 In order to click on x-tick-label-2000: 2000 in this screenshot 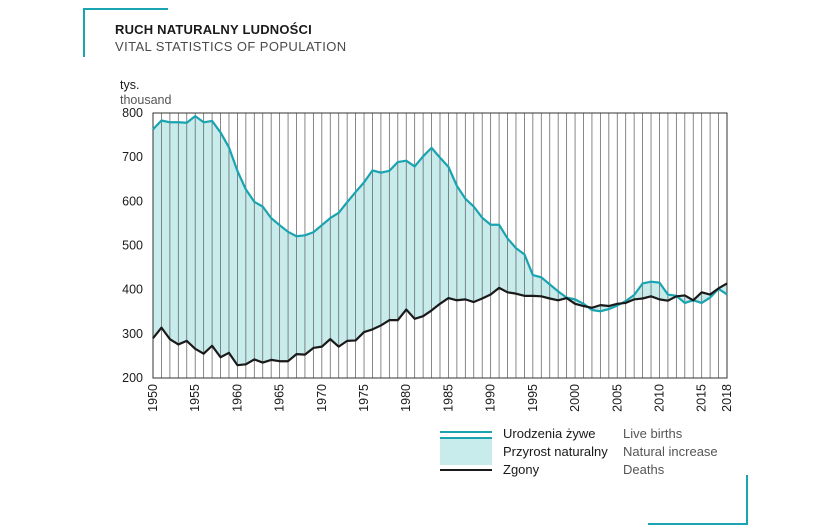, I will do `click(575, 398)`.